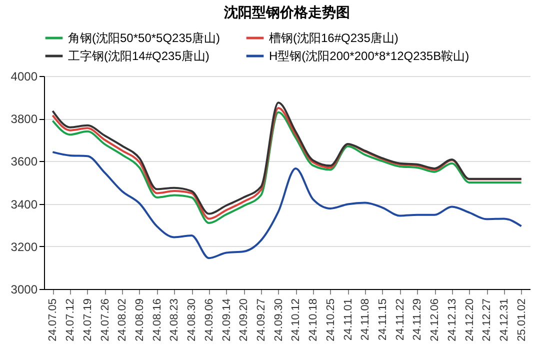  Describe the element at coordinates (24, 161) in the screenshot. I see `y-tick-label: 3600` at that location.